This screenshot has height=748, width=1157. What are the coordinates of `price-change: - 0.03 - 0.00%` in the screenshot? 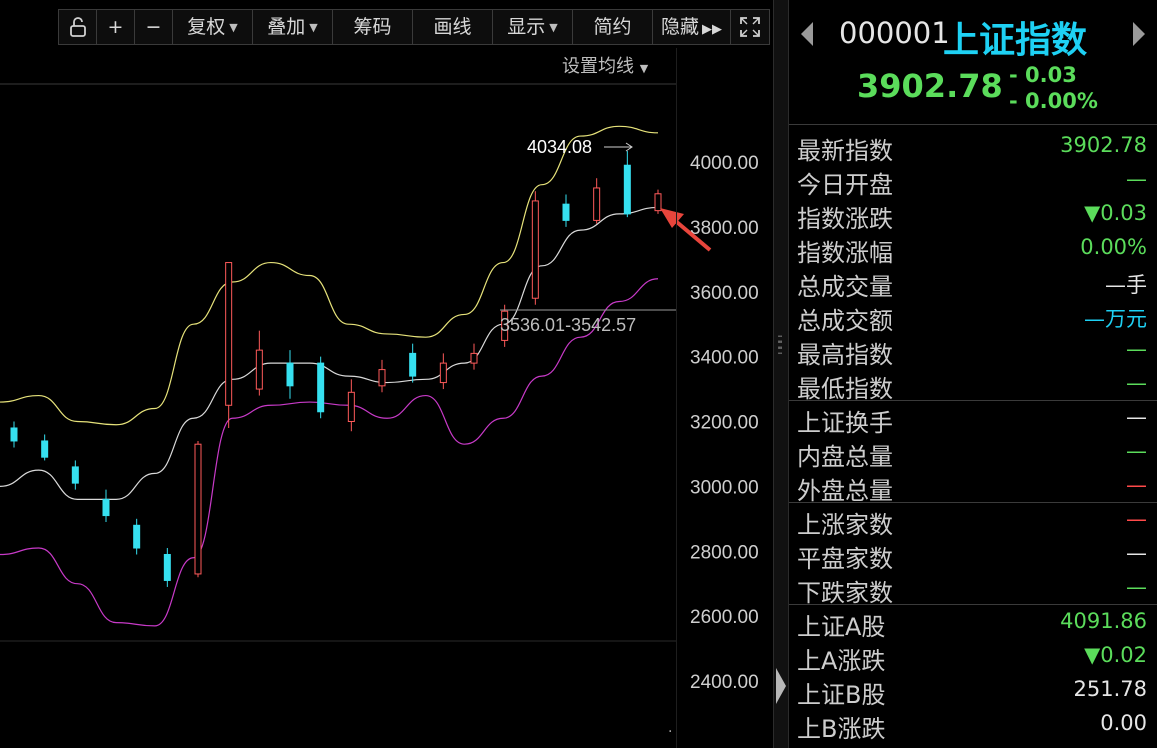 It's located at (1053, 88).